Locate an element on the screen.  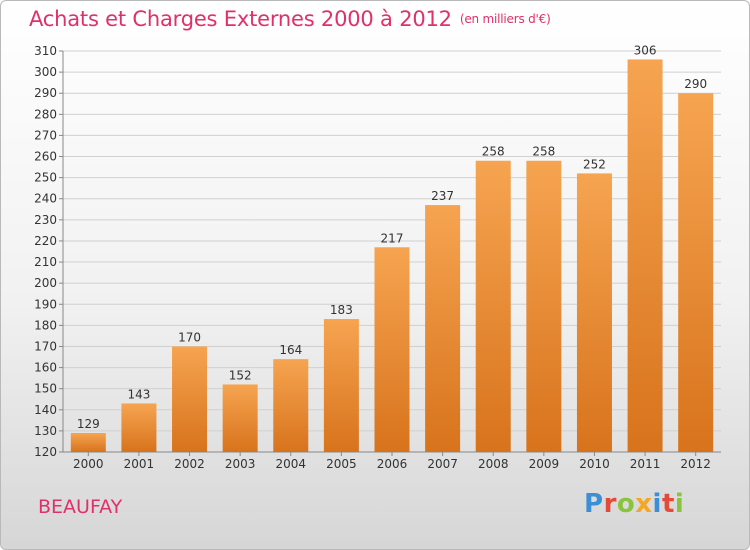
y-tick-label: 170 is located at coordinates (45, 346).